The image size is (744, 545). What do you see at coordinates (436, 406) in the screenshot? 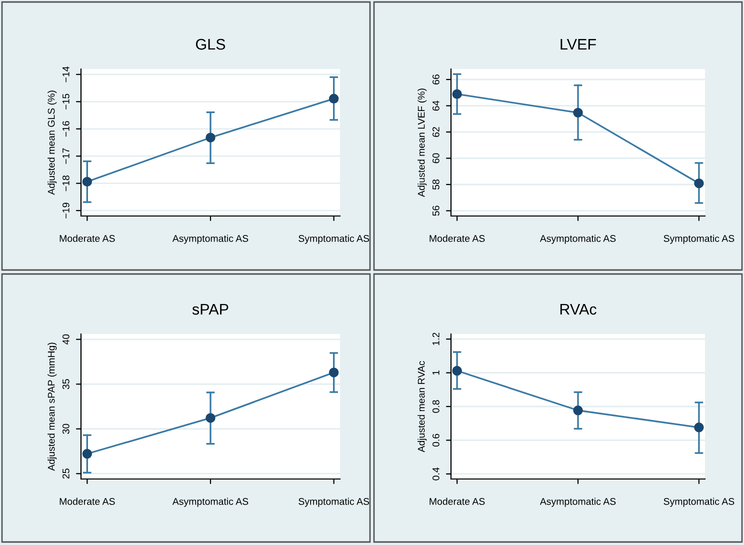
I see `y-tick-label: 0.8` at bounding box center [436, 406].